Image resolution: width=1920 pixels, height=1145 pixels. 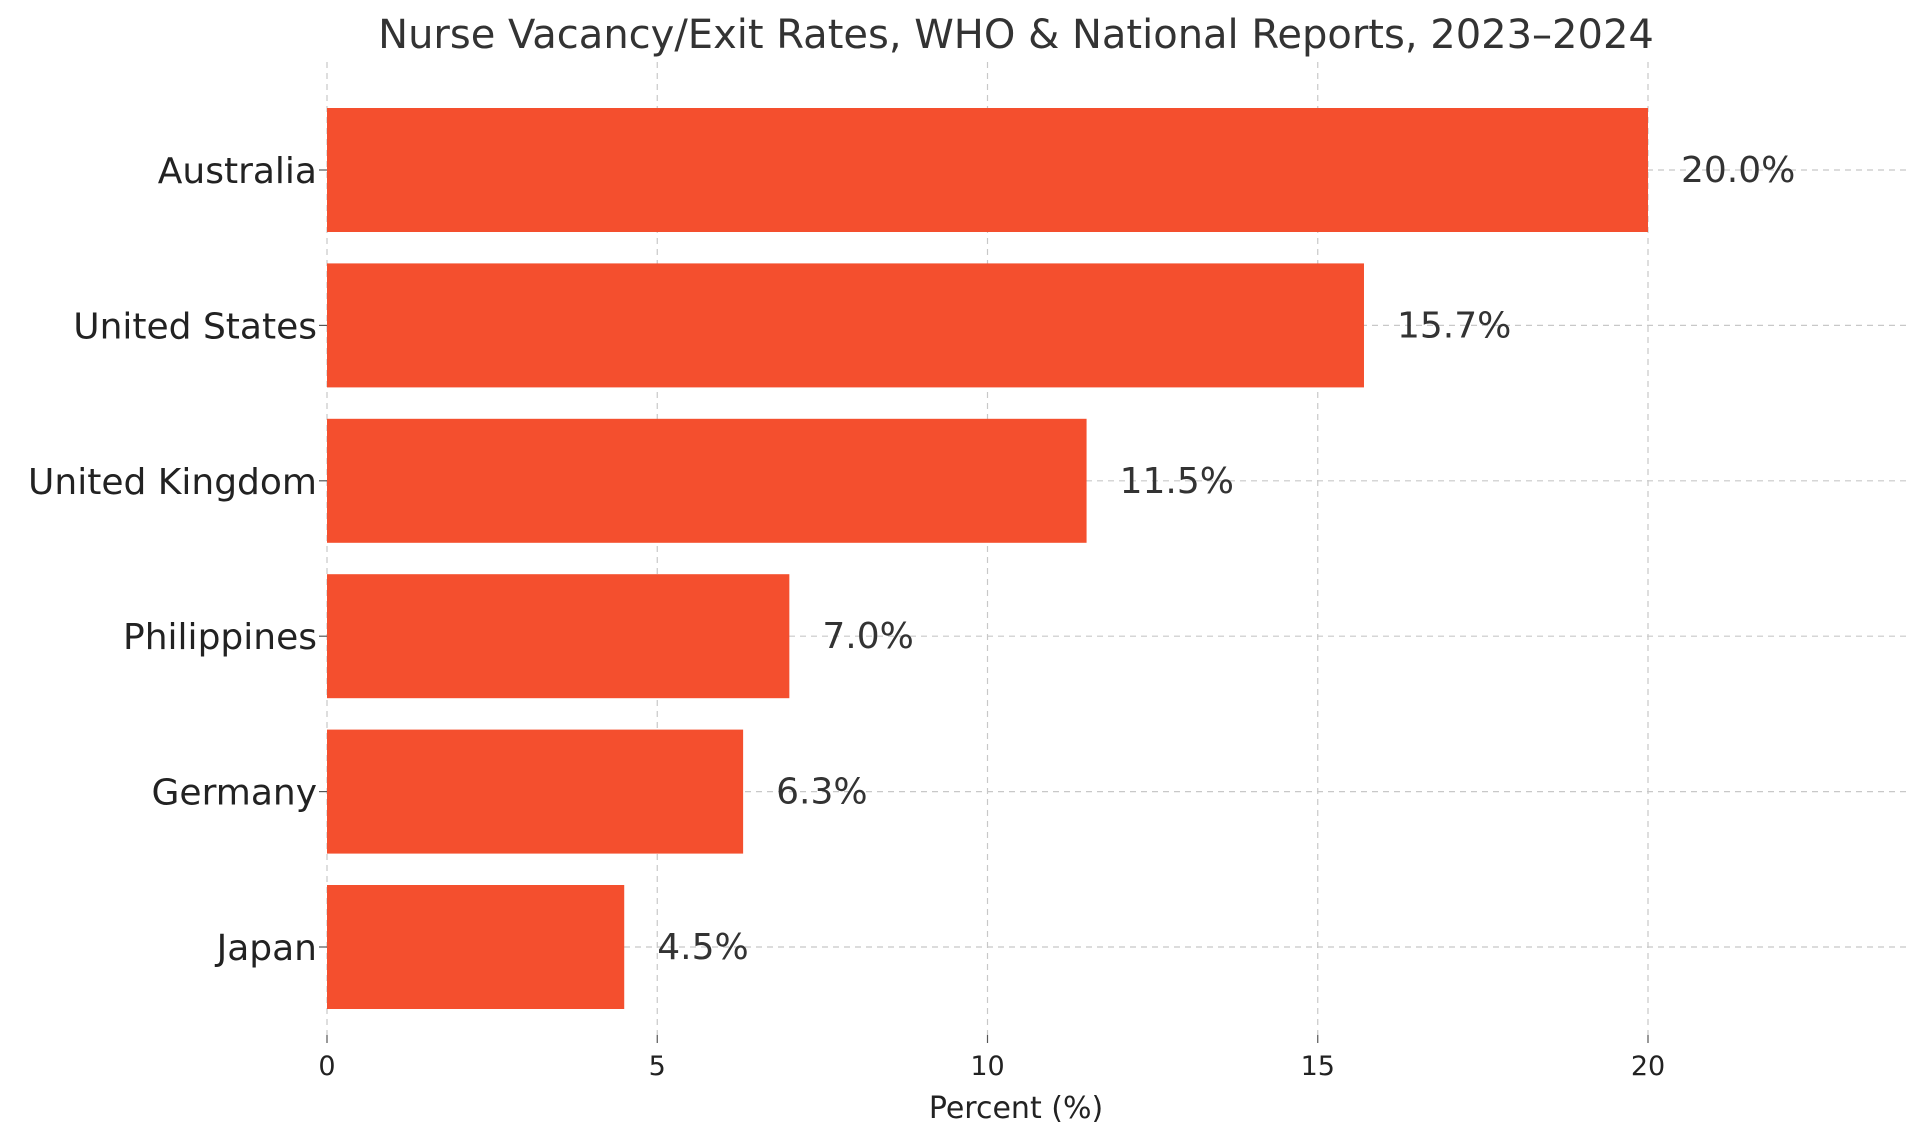 What do you see at coordinates (657, 1066) in the screenshot?
I see `x-tick-label: 5` at bounding box center [657, 1066].